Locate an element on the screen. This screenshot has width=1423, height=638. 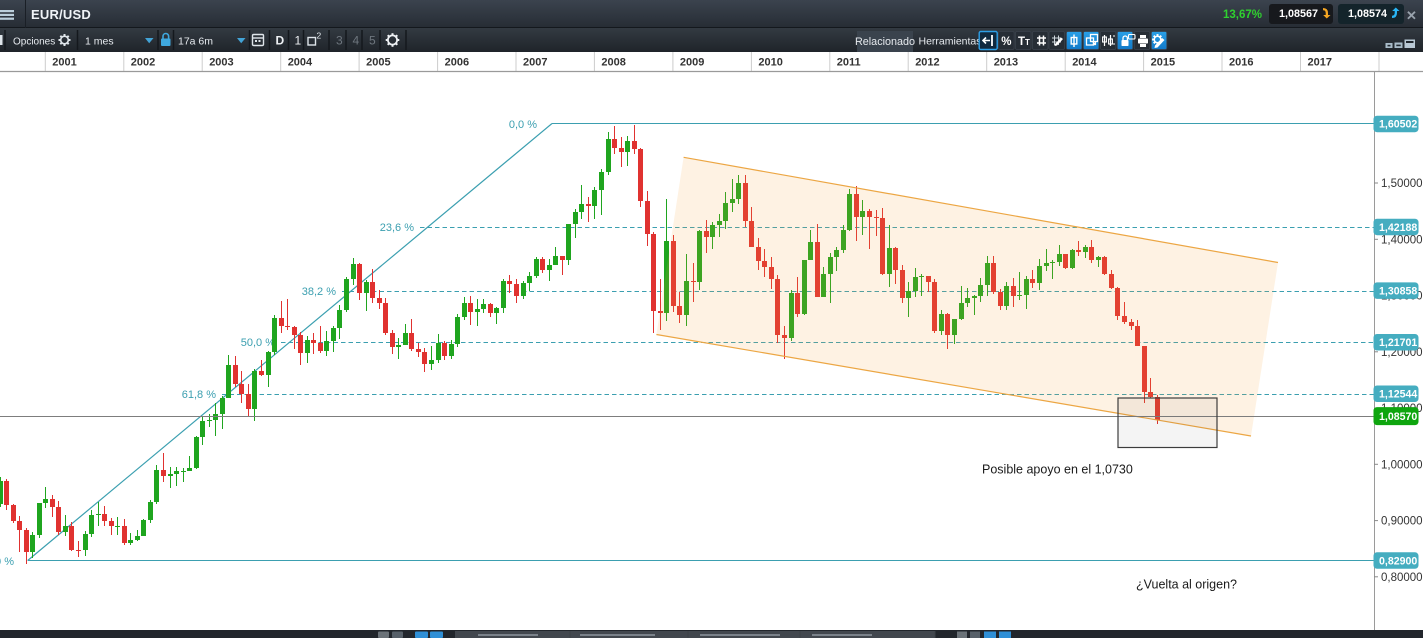
svg-text: 2008 is located at coordinates (613, 63).